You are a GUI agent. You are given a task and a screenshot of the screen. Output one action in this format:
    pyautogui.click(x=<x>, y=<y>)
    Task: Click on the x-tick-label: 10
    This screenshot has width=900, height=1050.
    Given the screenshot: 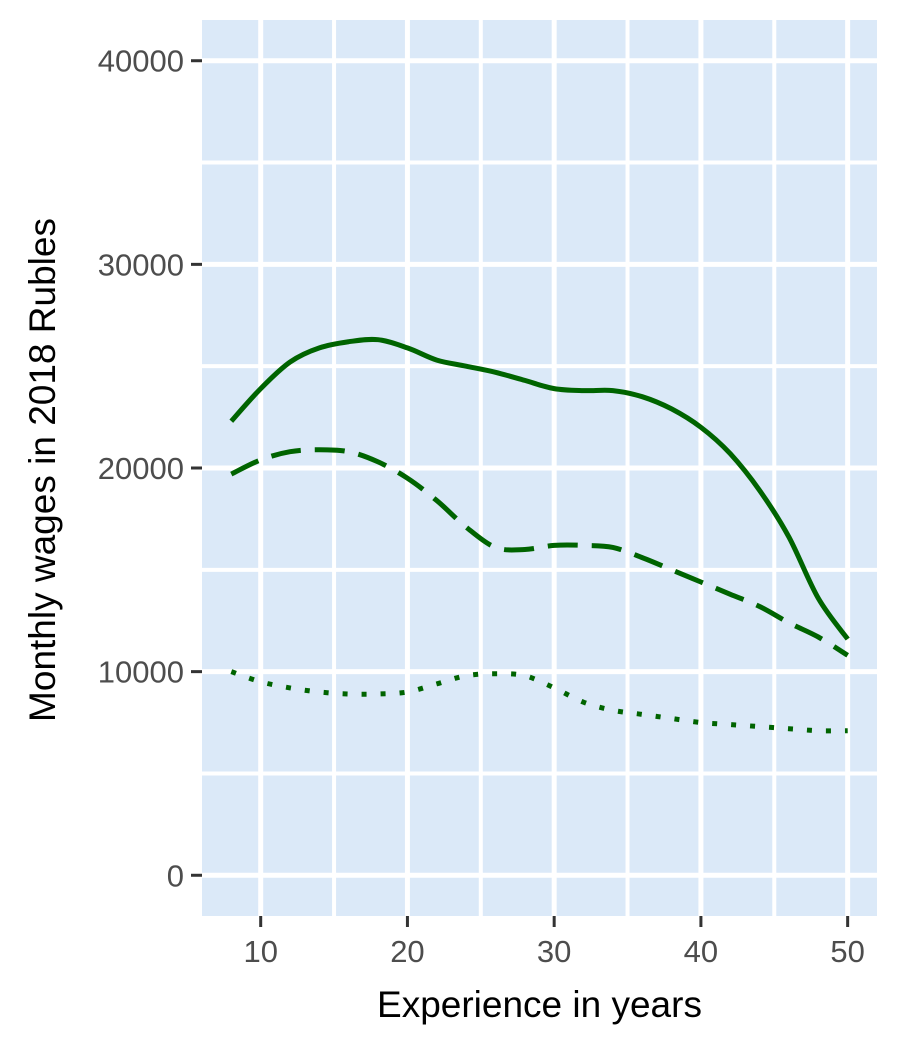 What is the action you would take?
    pyautogui.click(x=260, y=951)
    